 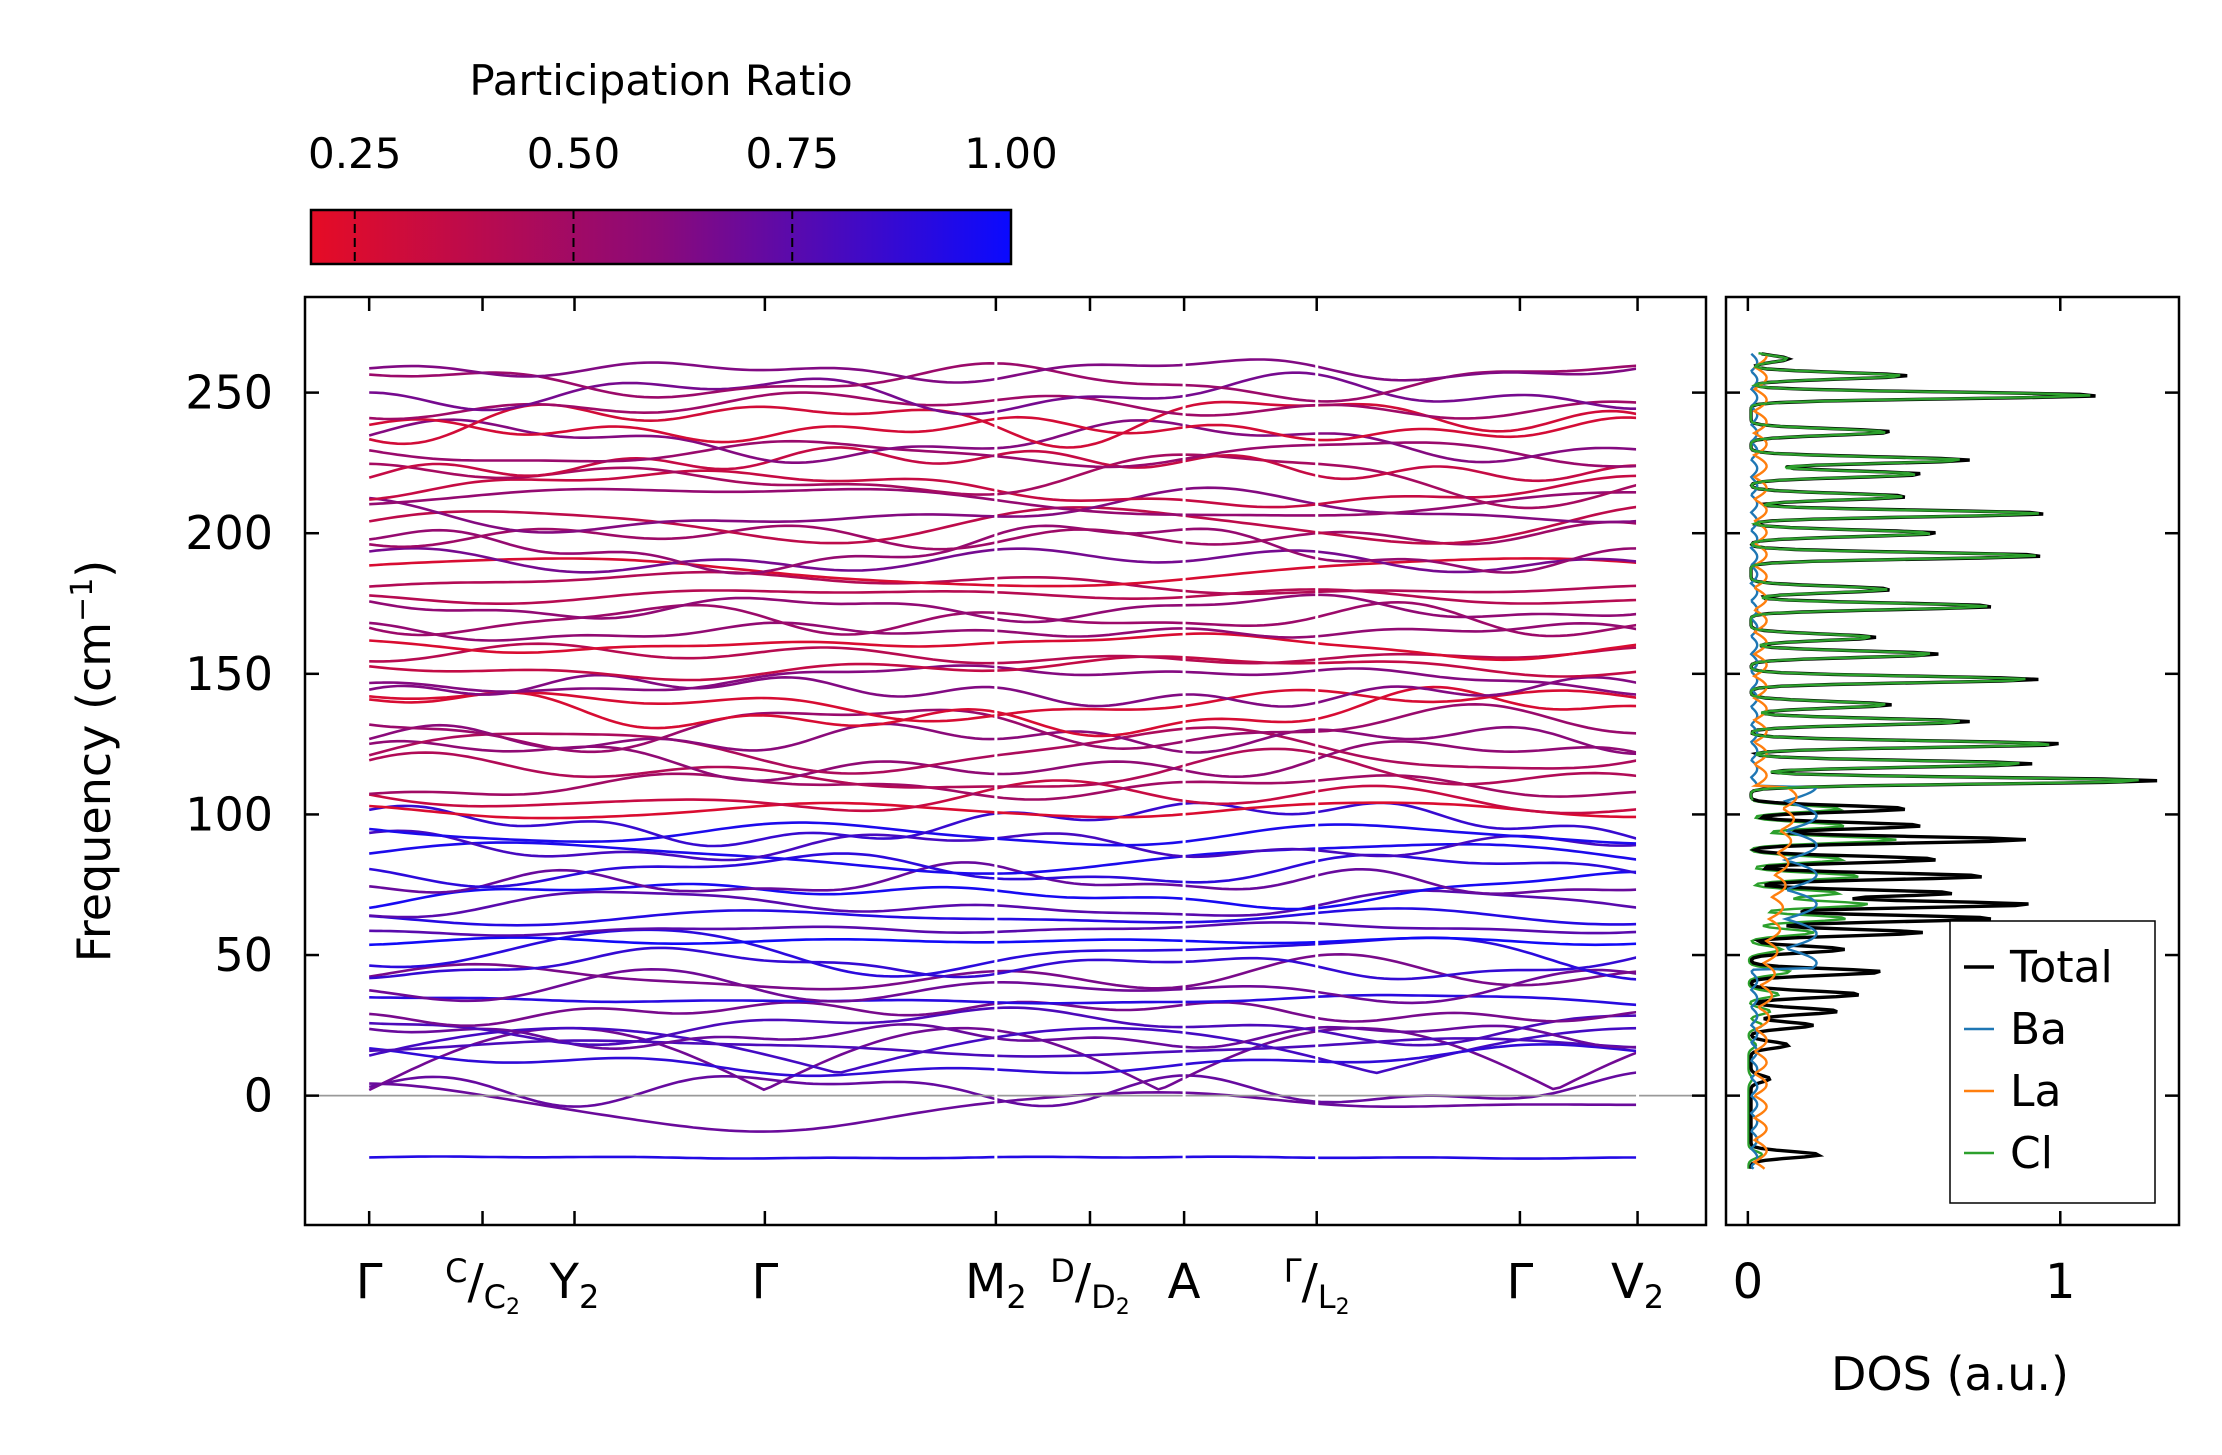 What do you see at coordinates (1317, 1286) in the screenshot?
I see `k-point-label: Γ/L2` at bounding box center [1317, 1286].